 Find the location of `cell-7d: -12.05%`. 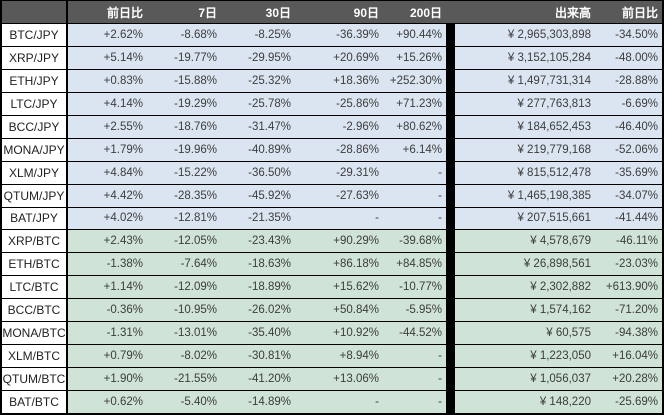

cell-7d: -12.05% is located at coordinates (187, 241).